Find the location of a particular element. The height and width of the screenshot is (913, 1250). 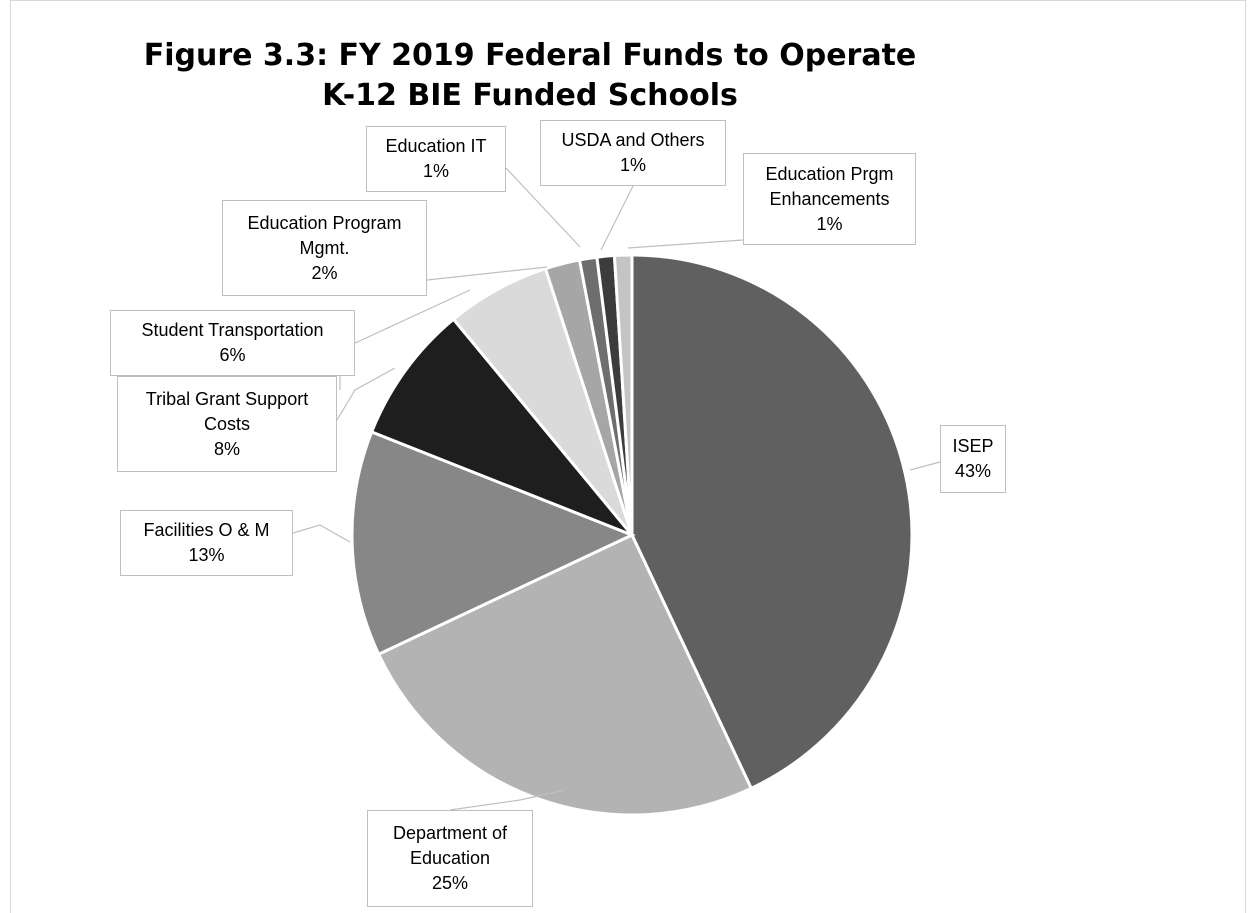

leader-line-department-of-education is located at coordinates (507, 800).